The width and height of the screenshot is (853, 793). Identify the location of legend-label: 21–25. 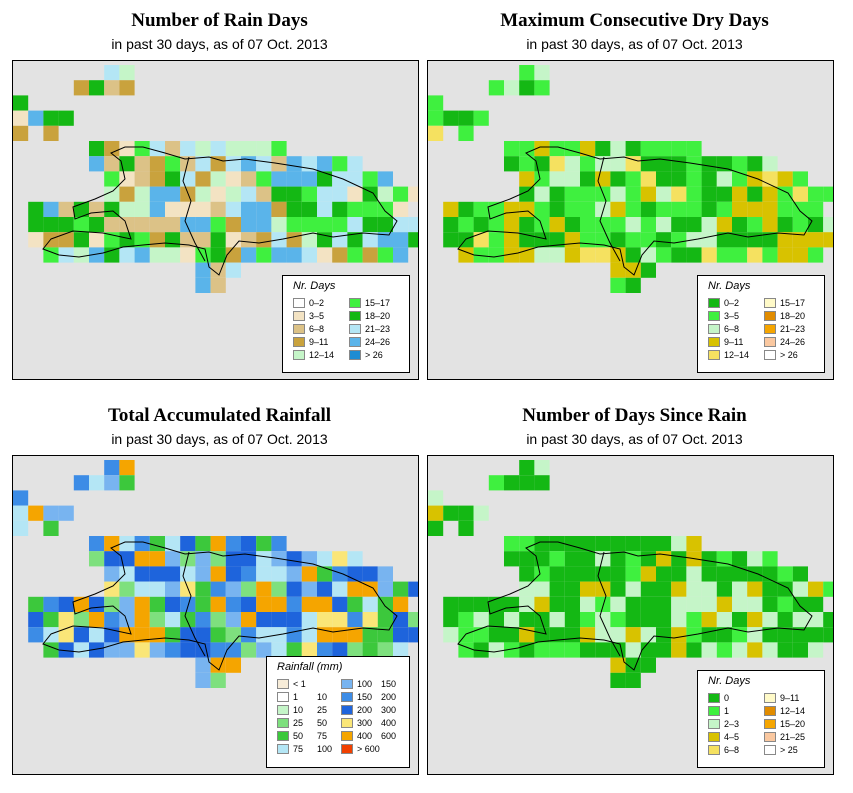
(793, 737).